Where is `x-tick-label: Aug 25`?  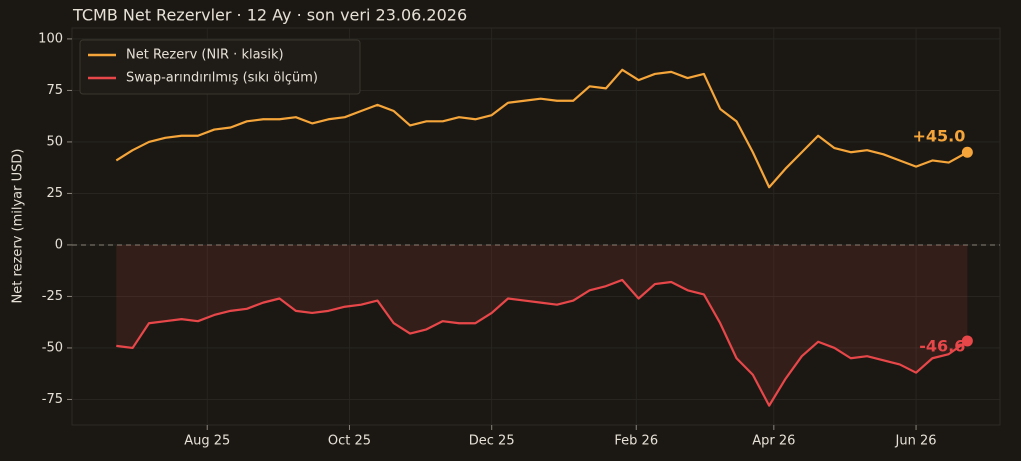 x-tick-label: Aug 25 is located at coordinates (207, 441).